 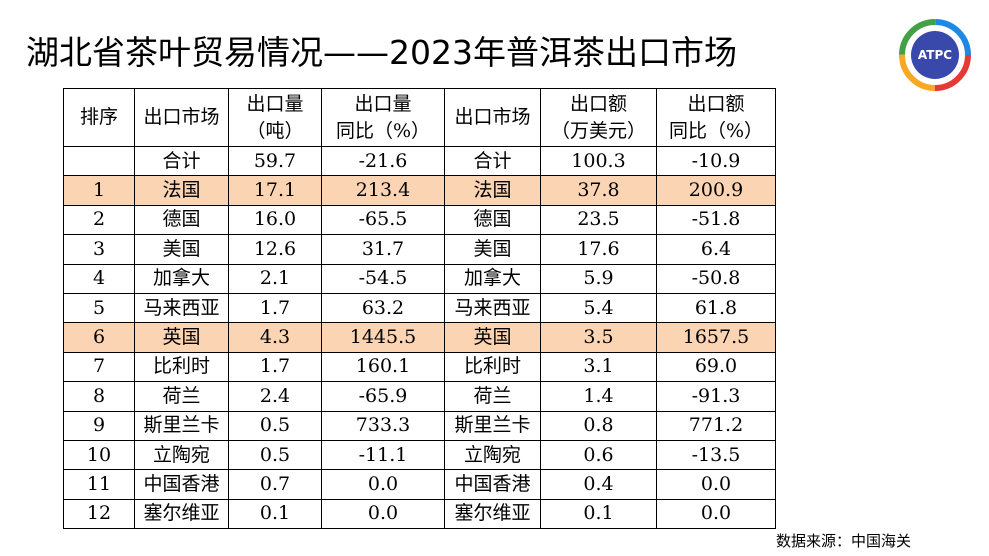 I want to click on logo: ATPC, so click(x=935, y=55).